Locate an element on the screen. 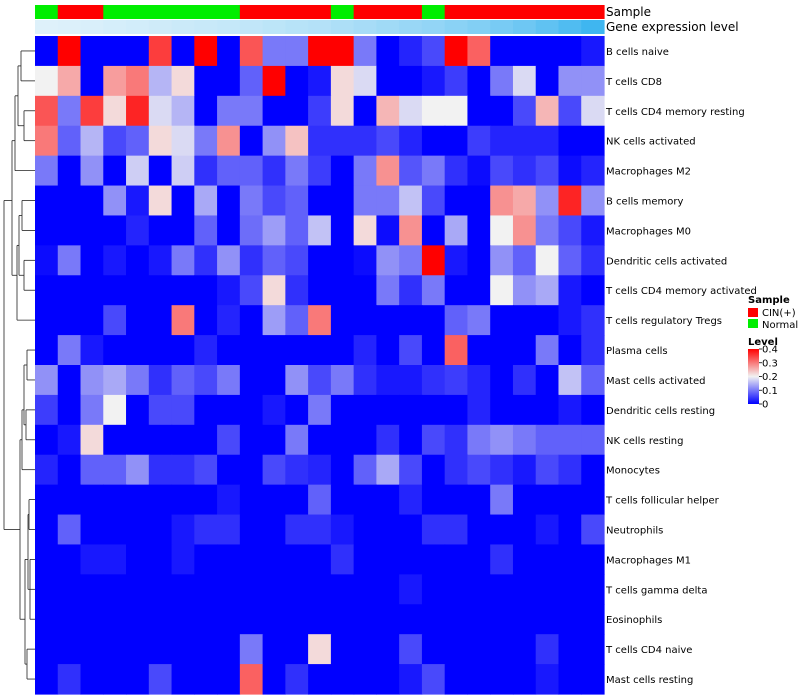 This screenshot has width=800, height=700. row-label: T cells follicular helper is located at coordinates (662, 501).